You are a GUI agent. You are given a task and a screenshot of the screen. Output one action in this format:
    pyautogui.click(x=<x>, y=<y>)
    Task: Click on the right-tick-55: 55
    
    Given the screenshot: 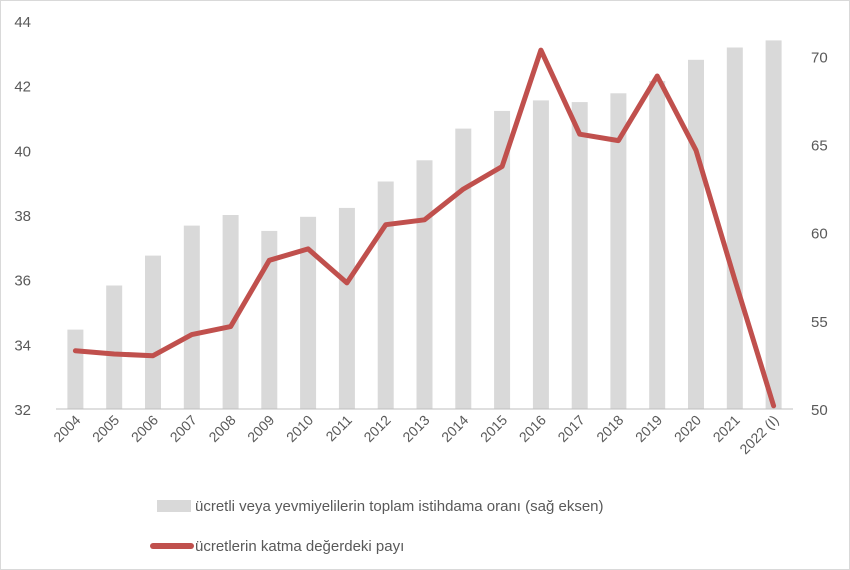 What is the action you would take?
    pyautogui.click(x=819, y=322)
    